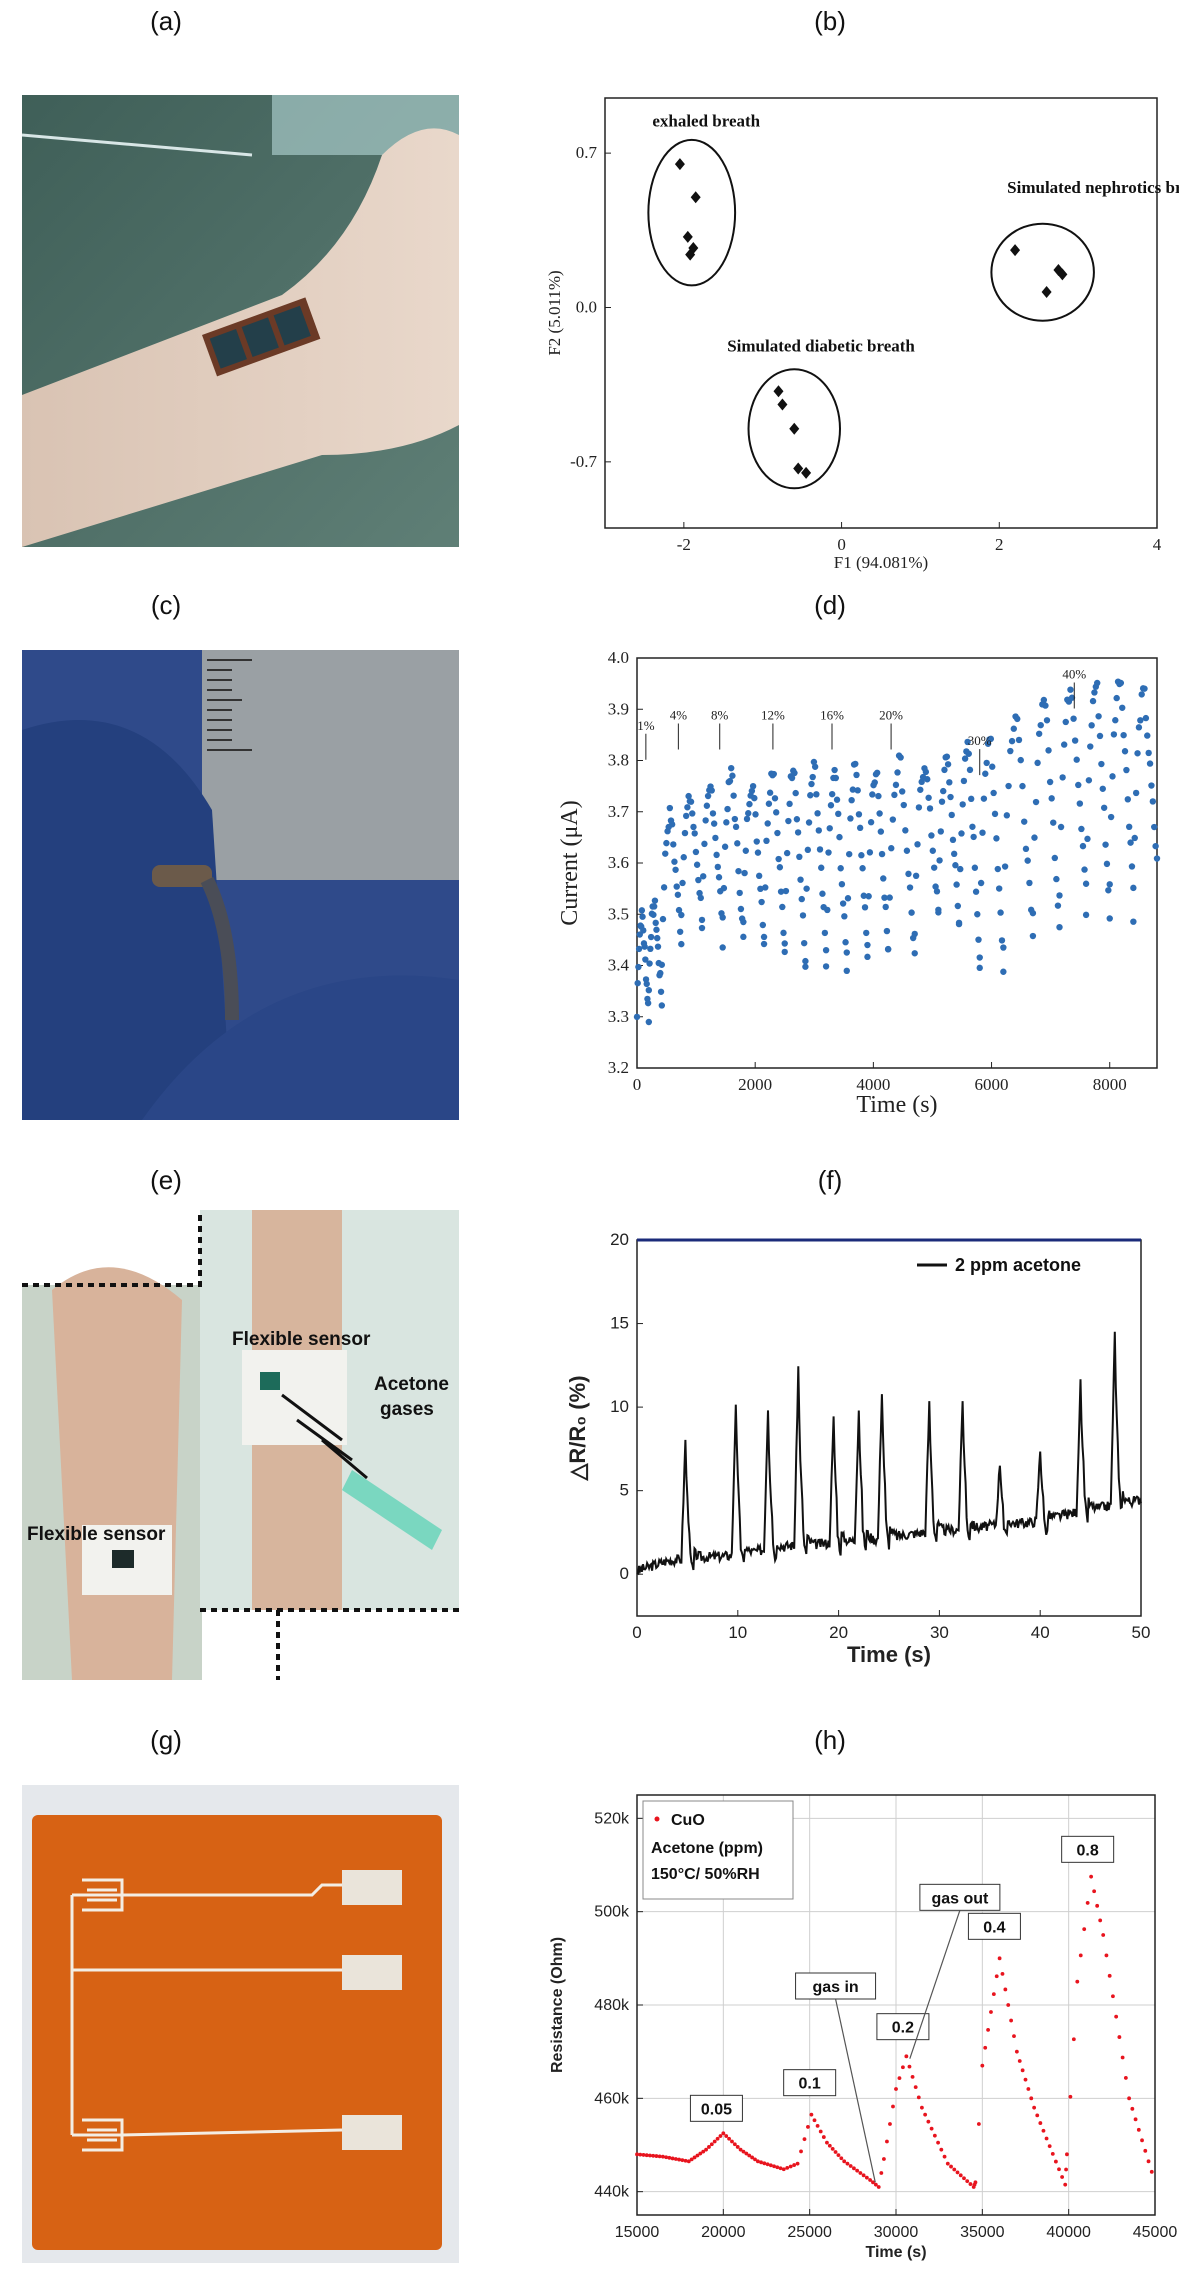 The width and height of the screenshot is (1179, 2279). What do you see at coordinates (737, 1632) in the screenshot?
I see `x-tick-label: 10` at bounding box center [737, 1632].